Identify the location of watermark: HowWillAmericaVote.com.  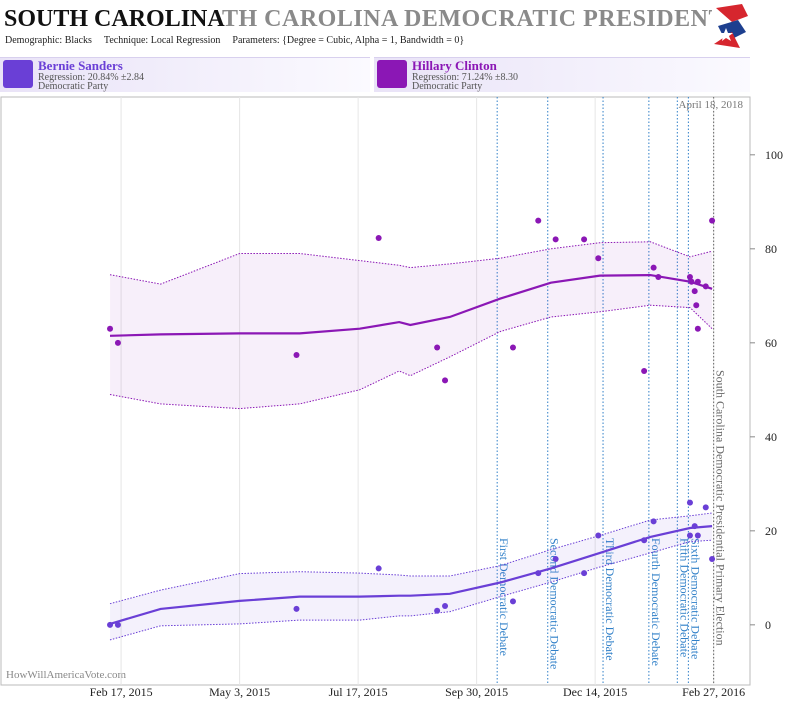
(66, 675).